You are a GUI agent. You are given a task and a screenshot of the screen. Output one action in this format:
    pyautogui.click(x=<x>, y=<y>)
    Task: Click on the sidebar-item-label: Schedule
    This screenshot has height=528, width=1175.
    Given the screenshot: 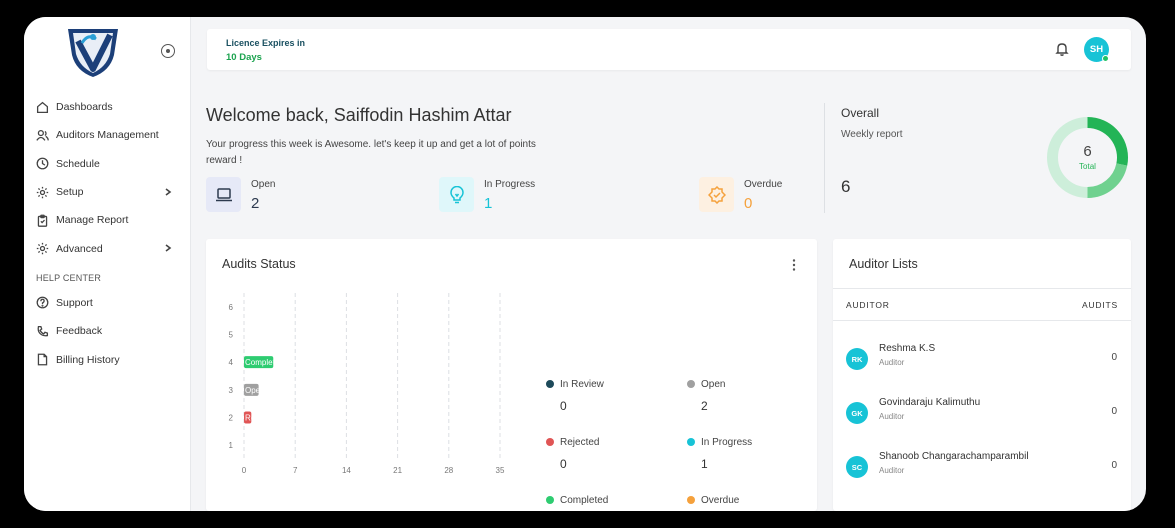 What is the action you would take?
    pyautogui.click(x=78, y=163)
    